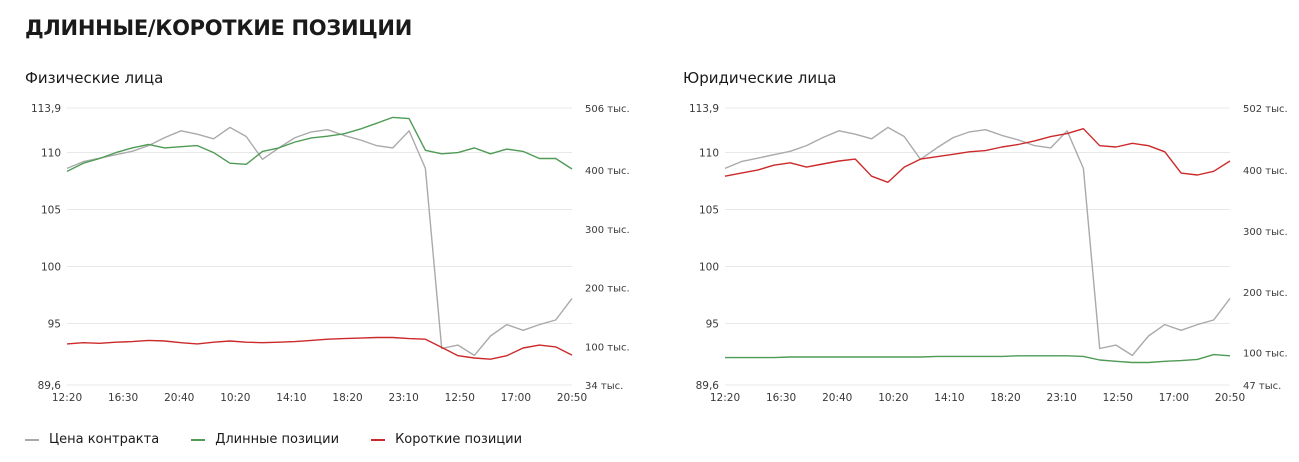 The width and height of the screenshot is (1299, 462). Describe the element at coordinates (218, 28) in the screenshot. I see `page-title: ДЛИННЫЕ/КОРОТКИЕ ПОЗИЦИИ` at that location.